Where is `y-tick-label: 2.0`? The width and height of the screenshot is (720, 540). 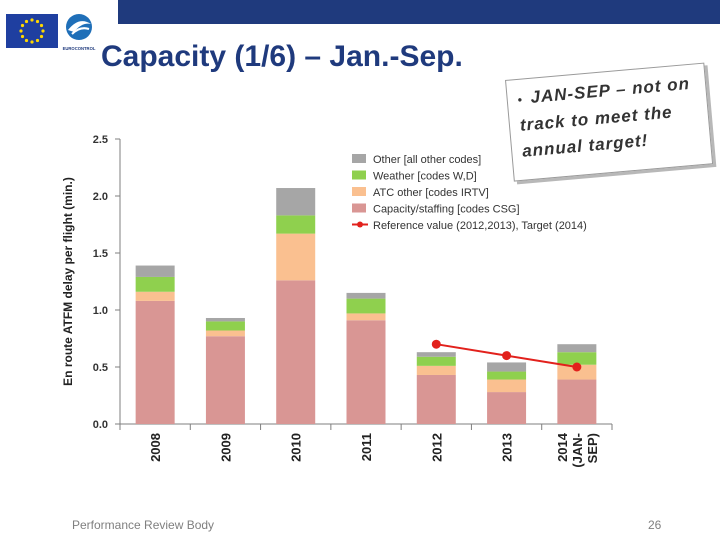 y-tick-label: 2.0 is located at coordinates (100, 197).